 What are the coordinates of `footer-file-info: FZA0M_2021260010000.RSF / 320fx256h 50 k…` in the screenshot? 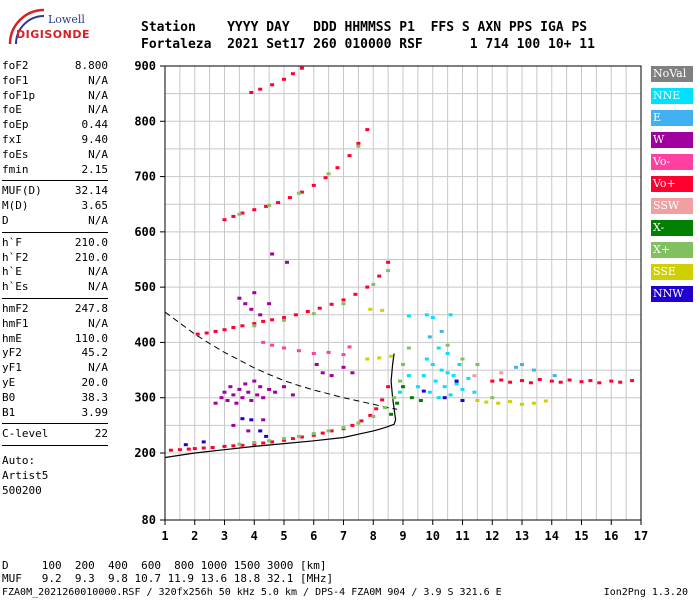 It's located at (252, 592).